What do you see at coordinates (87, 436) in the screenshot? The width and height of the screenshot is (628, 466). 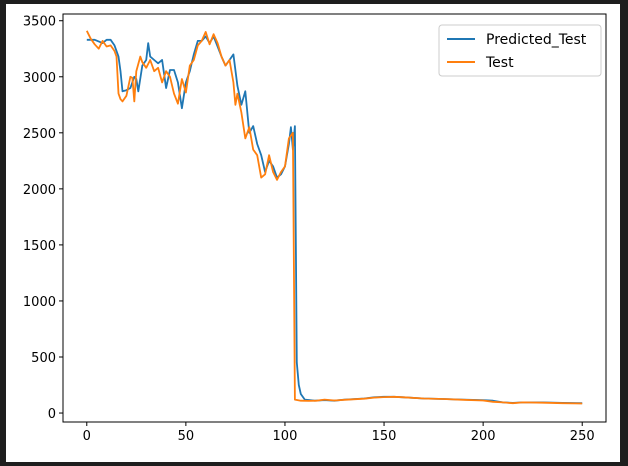 I see `x-tick-label: 0` at bounding box center [87, 436].